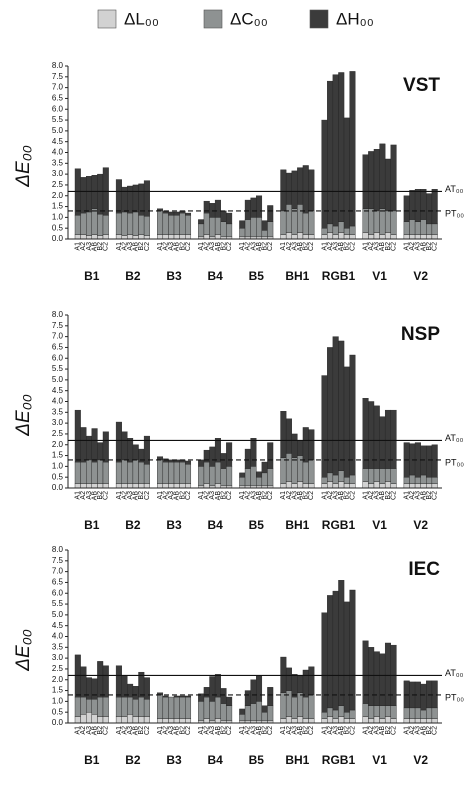 This screenshot has width=474, height=789. I want to click on y-tick-label: 5.5, so click(58, 368).